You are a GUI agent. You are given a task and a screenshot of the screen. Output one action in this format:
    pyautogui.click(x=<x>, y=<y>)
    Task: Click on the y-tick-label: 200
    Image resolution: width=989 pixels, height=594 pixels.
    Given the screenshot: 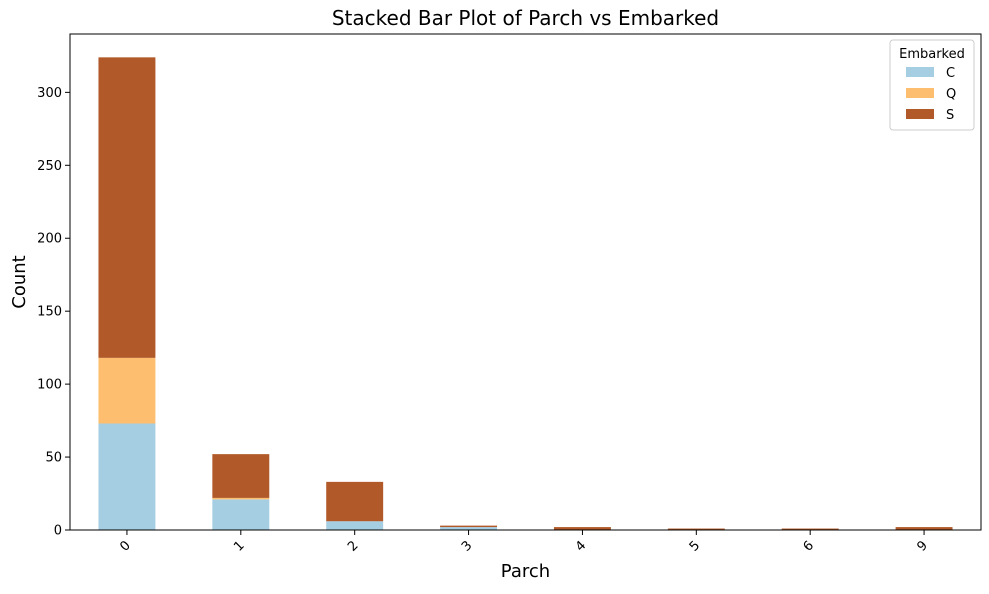 What is the action you would take?
    pyautogui.click(x=49, y=239)
    